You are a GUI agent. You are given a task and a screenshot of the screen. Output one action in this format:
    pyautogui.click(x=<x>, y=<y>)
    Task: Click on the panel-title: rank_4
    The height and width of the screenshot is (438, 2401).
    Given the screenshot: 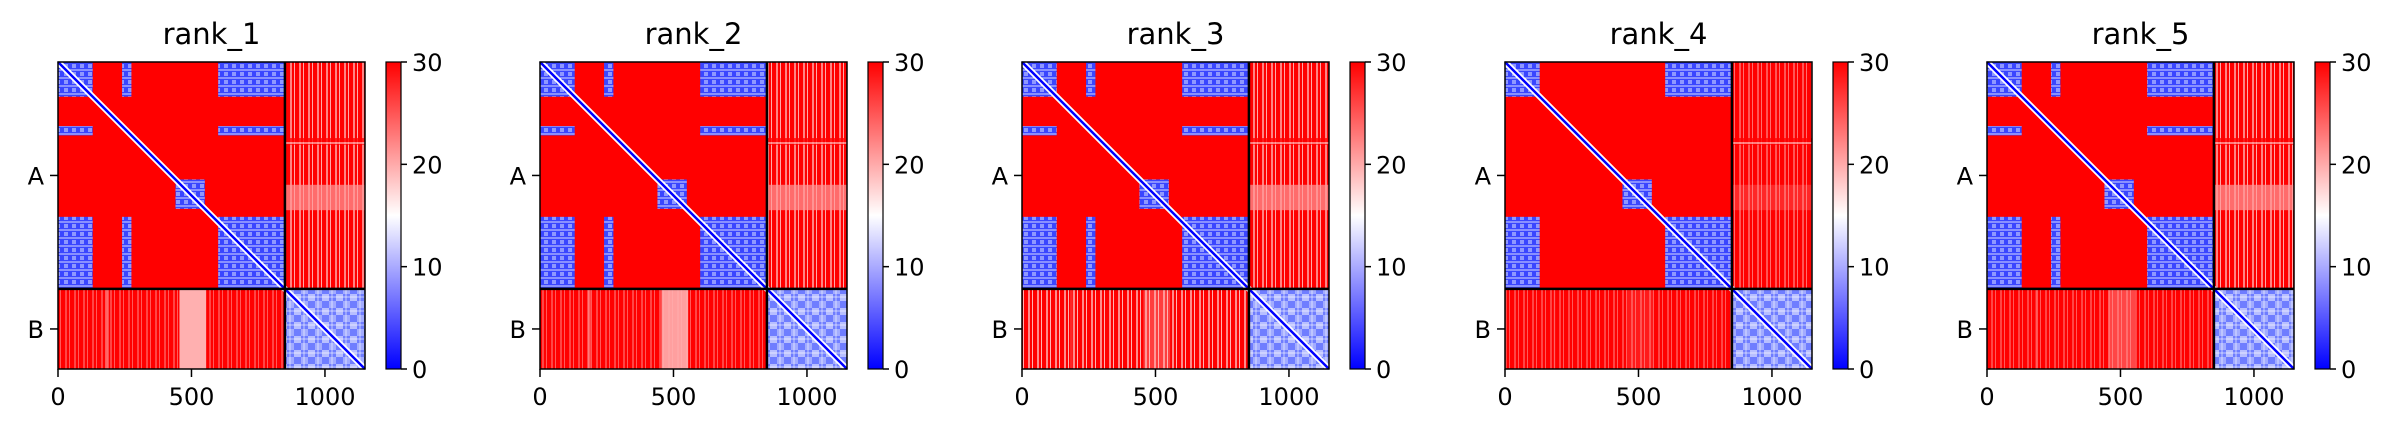 What is the action you would take?
    pyautogui.click(x=1659, y=34)
    